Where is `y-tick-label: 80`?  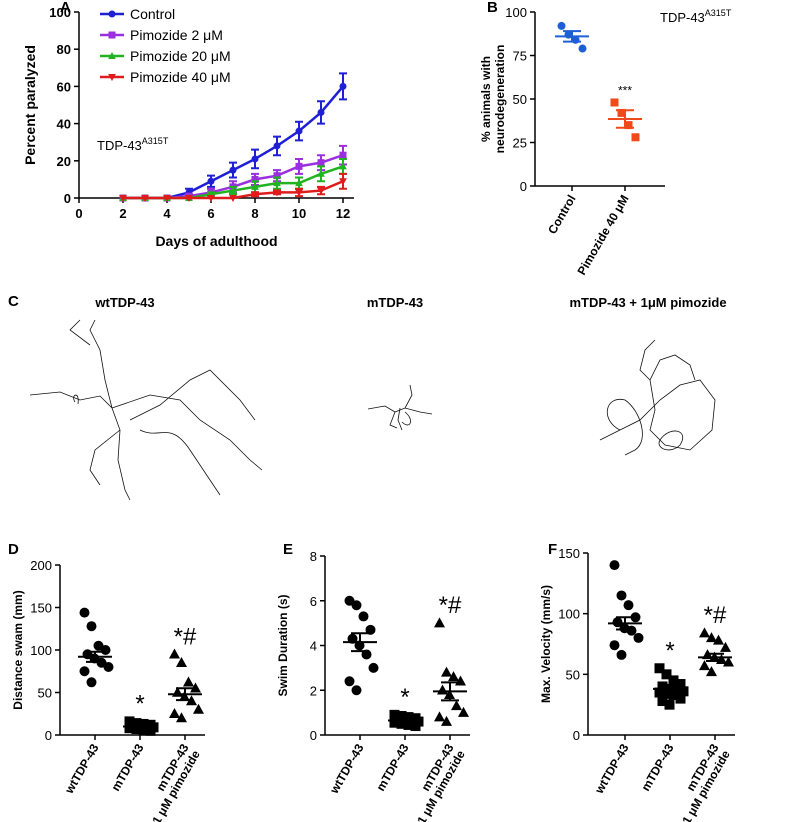 y-tick-label: 80 is located at coordinates (64, 49).